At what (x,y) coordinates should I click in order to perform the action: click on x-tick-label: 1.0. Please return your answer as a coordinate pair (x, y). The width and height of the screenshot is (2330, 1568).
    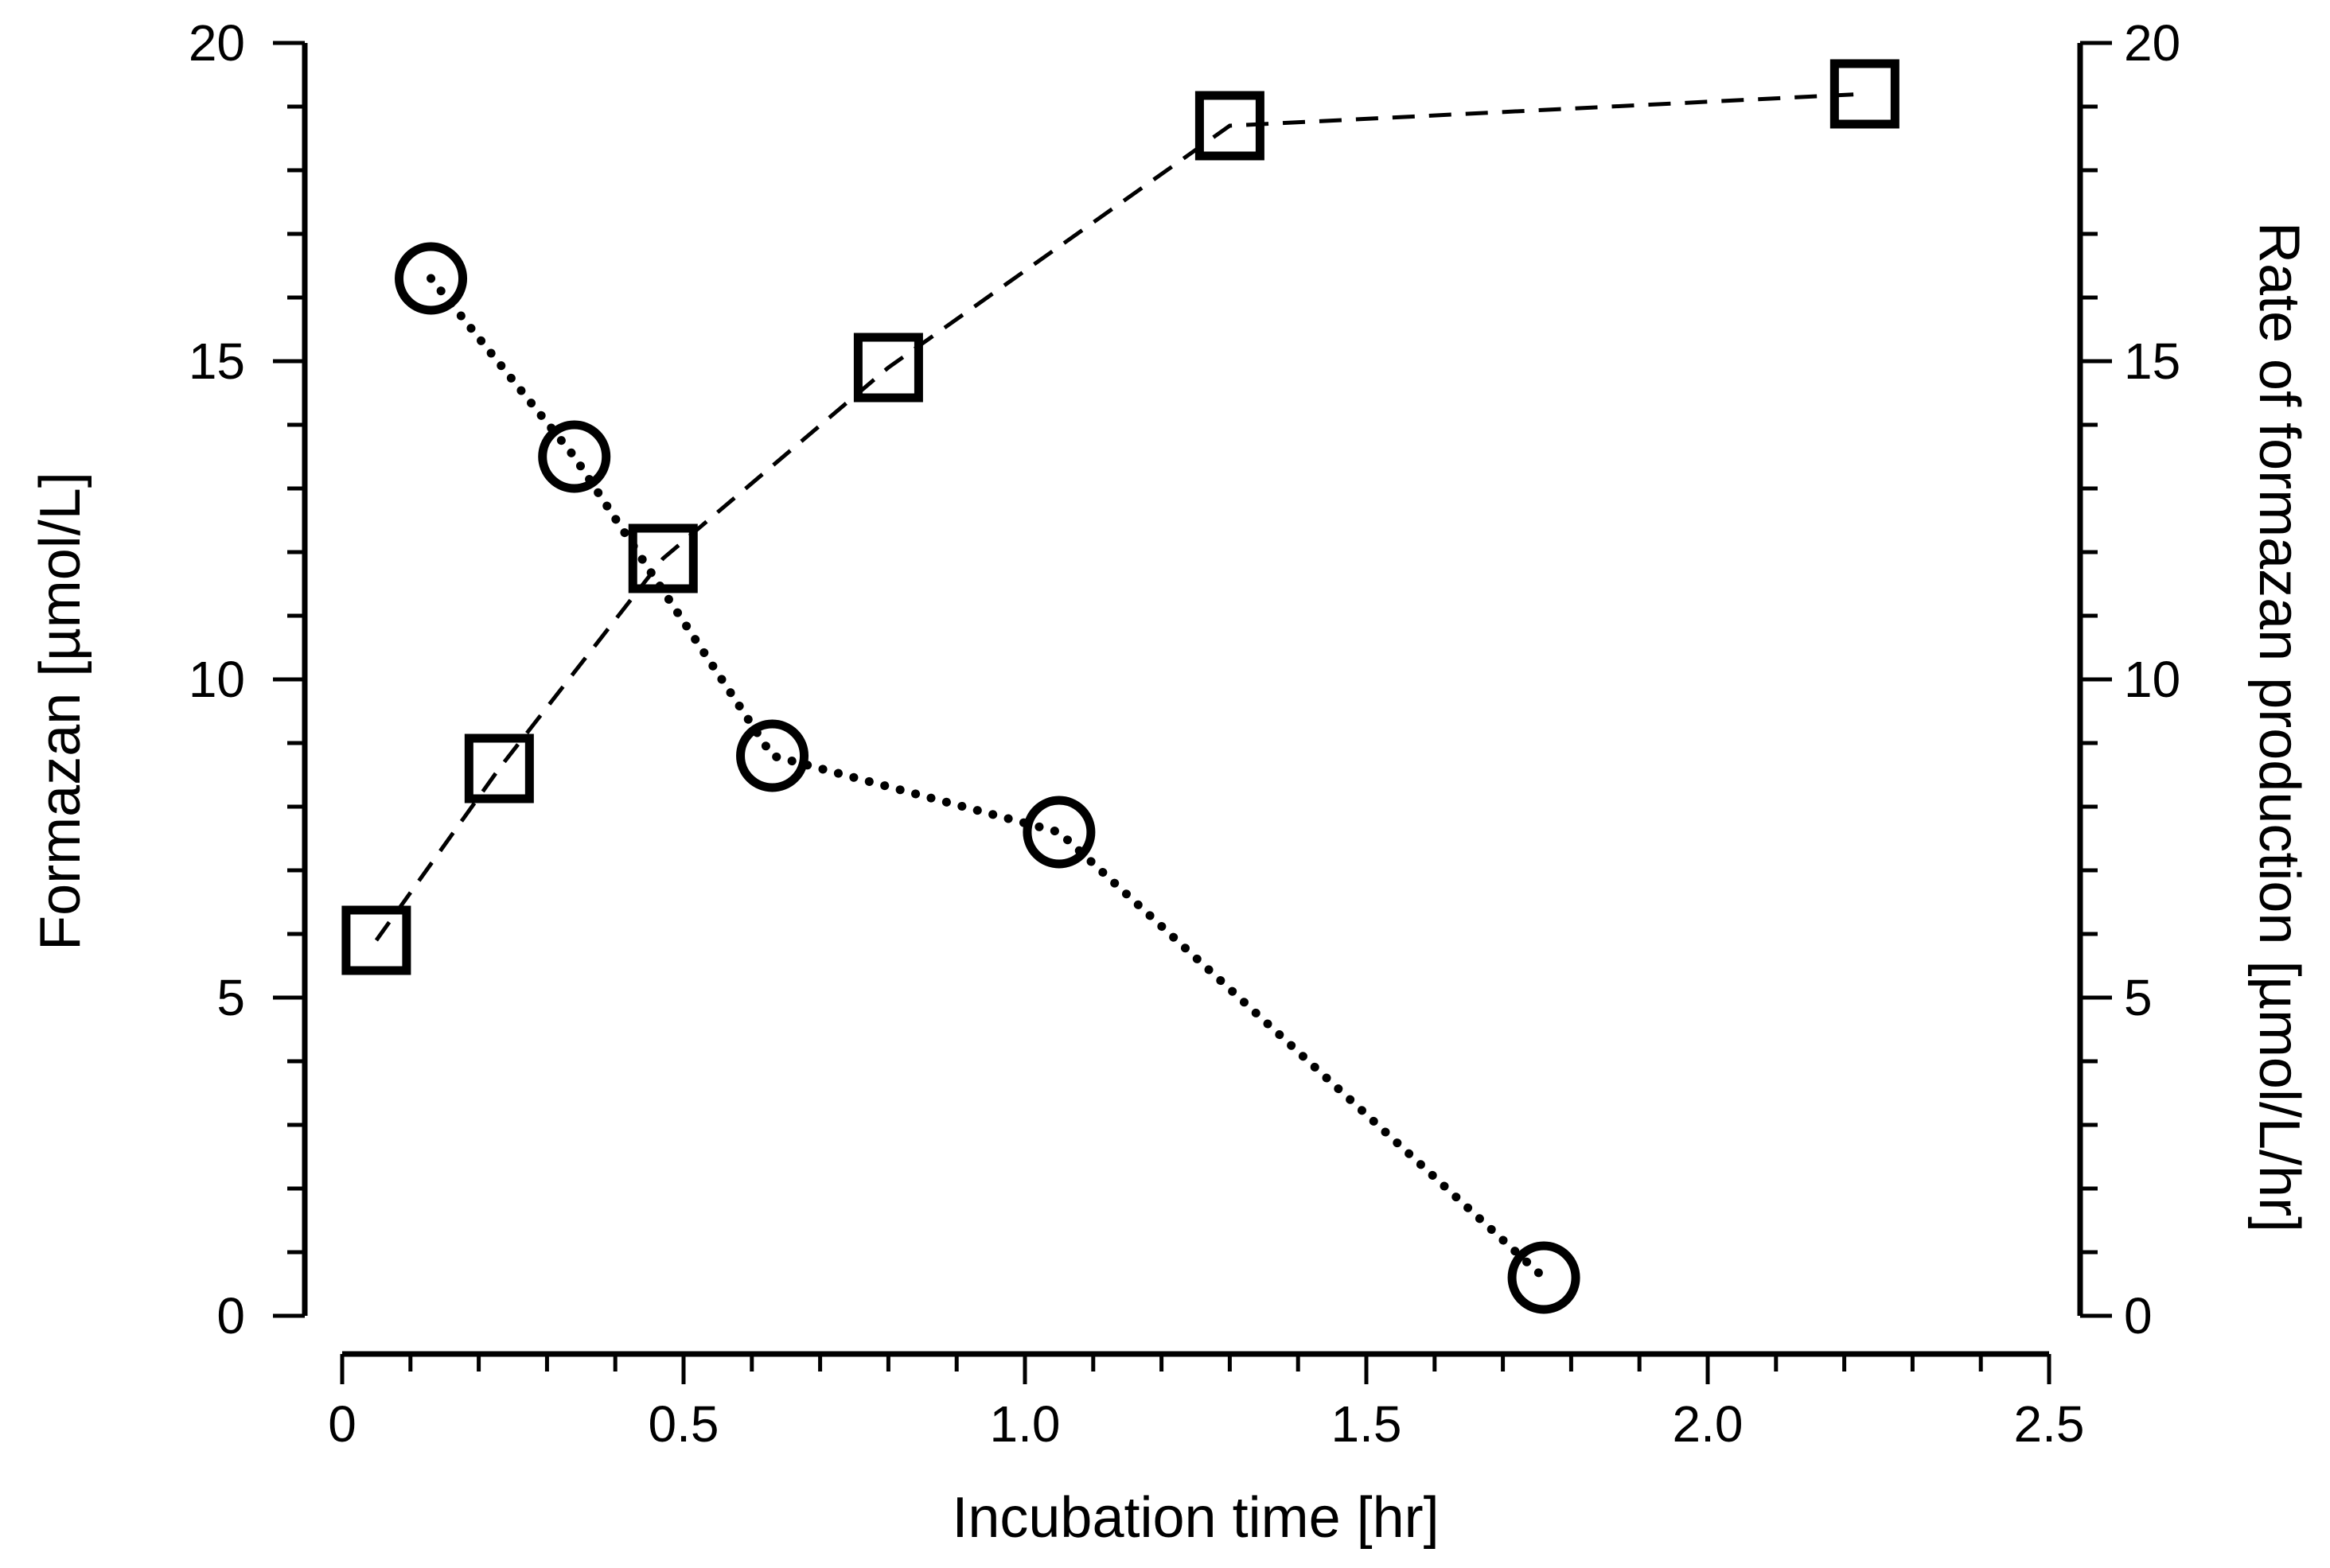
    Looking at the image, I should click on (1026, 1424).